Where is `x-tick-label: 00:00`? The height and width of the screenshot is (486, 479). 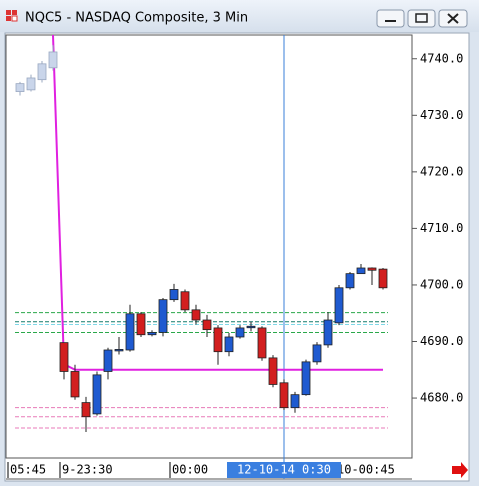
x-tick-label: 00:00 is located at coordinates (190, 470).